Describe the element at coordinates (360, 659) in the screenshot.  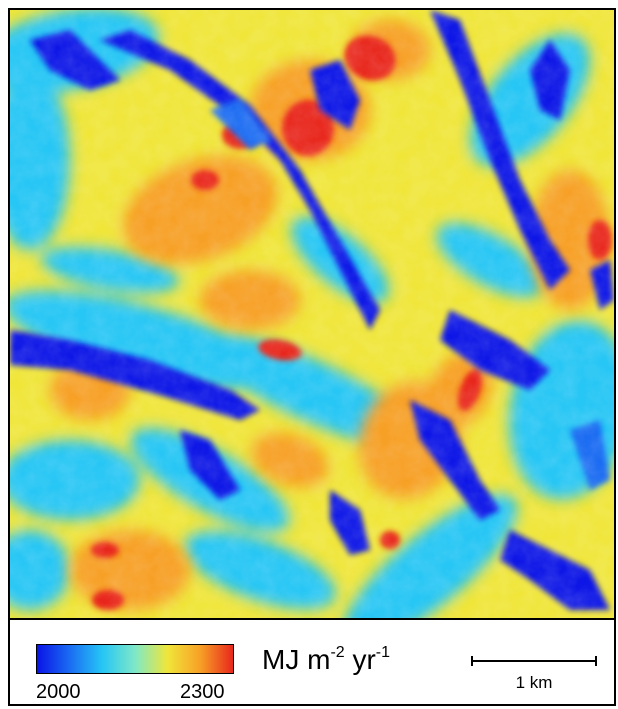
I see `unit-mid: yr` at that location.